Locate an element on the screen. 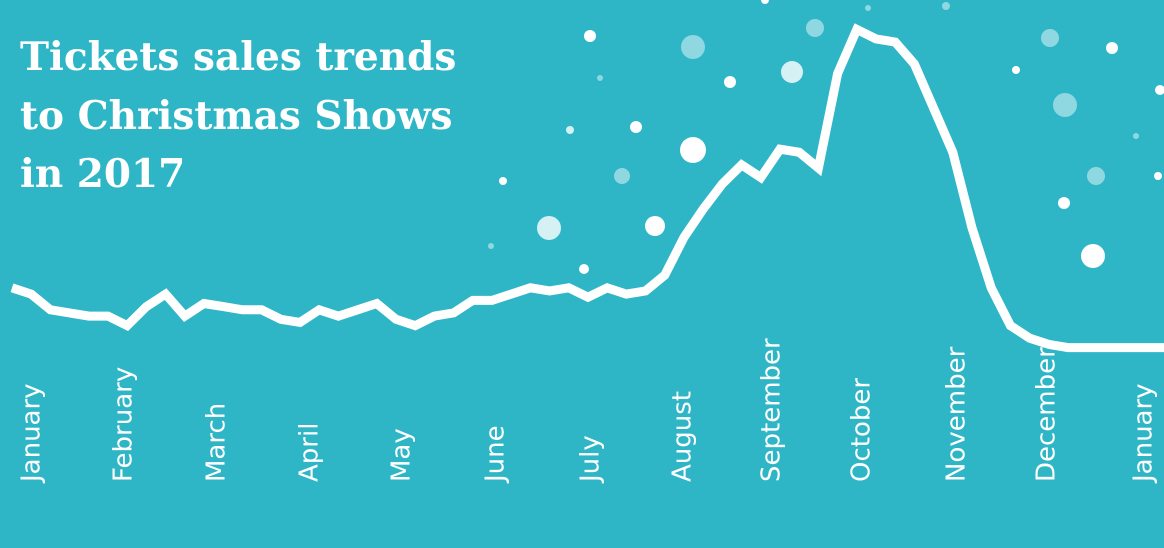 Image resolution: width=1164 pixels, height=548 pixels. x-tick-label: May is located at coordinates (402, 455).